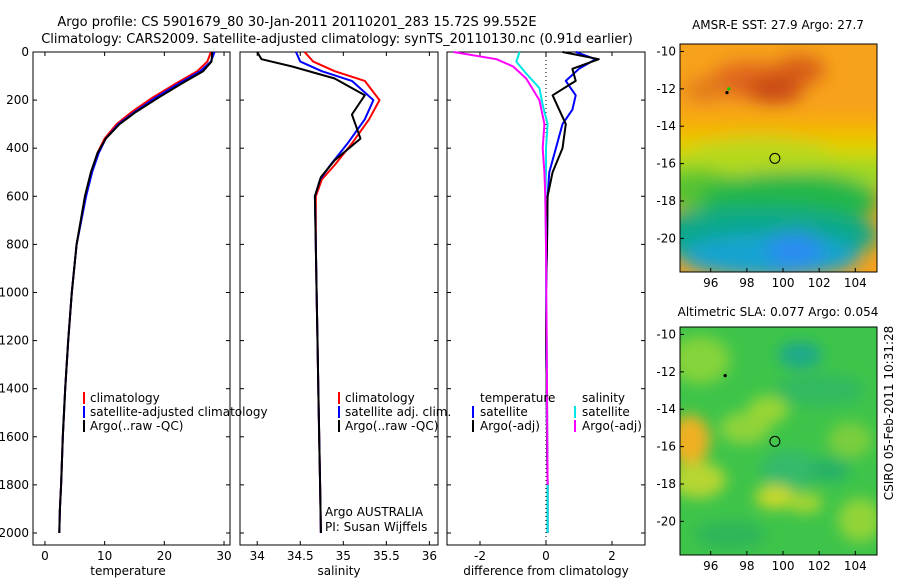  I want to click on salinity-xtick-label-34: 34, so click(257, 556).